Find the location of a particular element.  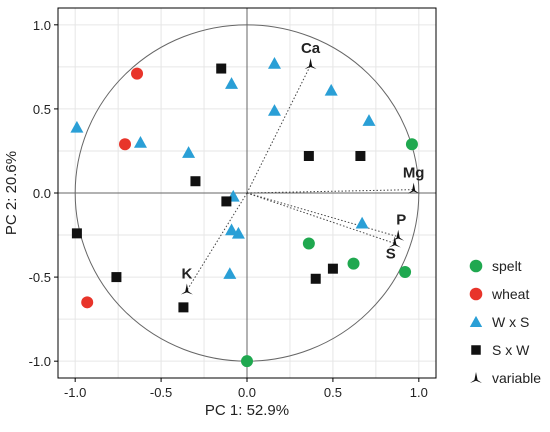

variable-label-ca: Ca is located at coordinates (311, 48).